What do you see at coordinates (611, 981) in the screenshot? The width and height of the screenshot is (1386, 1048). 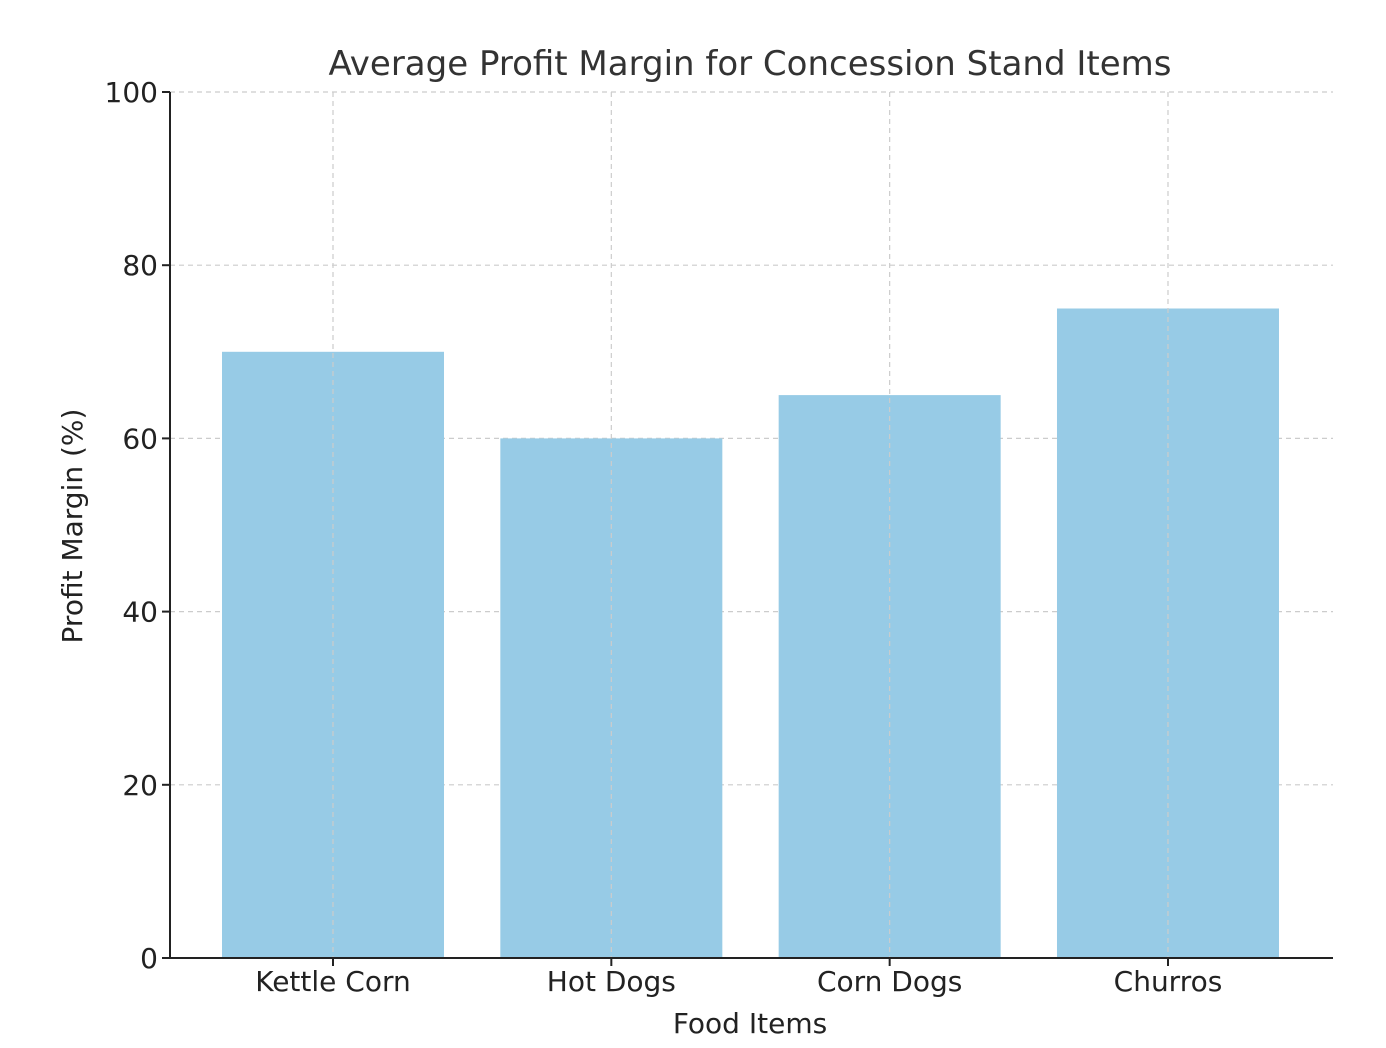 I see `x-tick-label: Hot Dogs` at bounding box center [611, 981].